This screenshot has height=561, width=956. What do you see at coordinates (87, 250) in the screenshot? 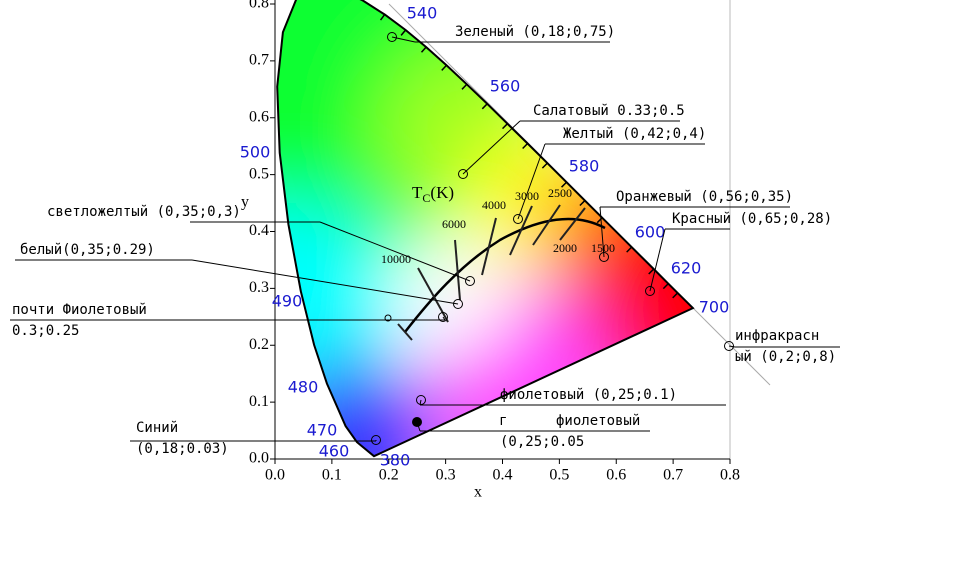
I see `annotation-text: белый(0,35;0.29)` at bounding box center [87, 250].